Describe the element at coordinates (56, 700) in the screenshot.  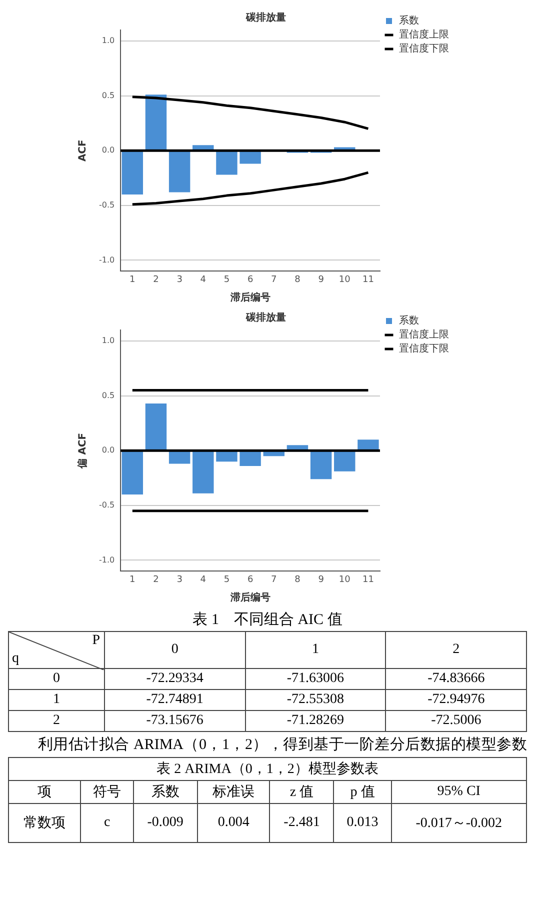
I see `y-tick-label: 1` at that location.